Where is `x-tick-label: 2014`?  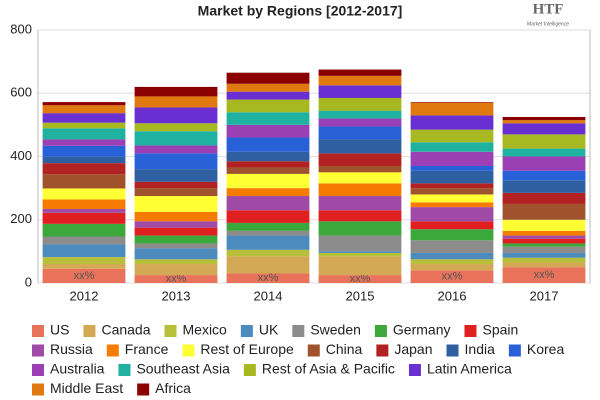 x-tick-label: 2014 is located at coordinates (268, 295).